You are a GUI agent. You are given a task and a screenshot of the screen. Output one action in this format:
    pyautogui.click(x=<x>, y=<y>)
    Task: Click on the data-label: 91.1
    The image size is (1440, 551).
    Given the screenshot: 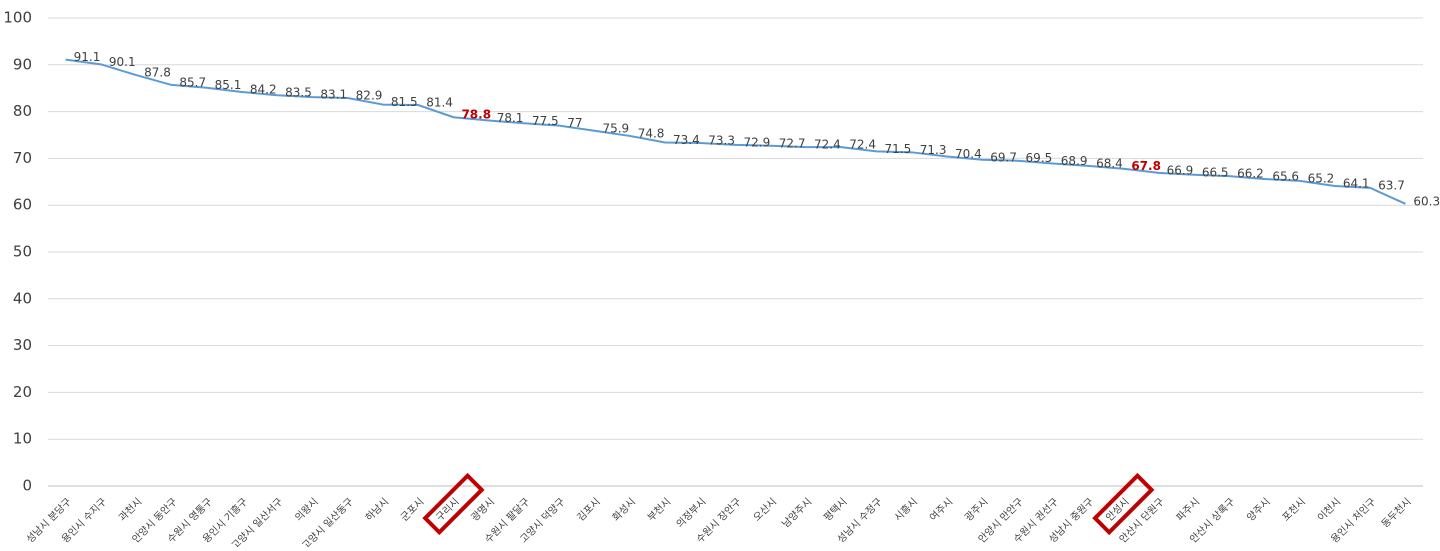 What is the action you would take?
    pyautogui.click(x=87, y=57)
    